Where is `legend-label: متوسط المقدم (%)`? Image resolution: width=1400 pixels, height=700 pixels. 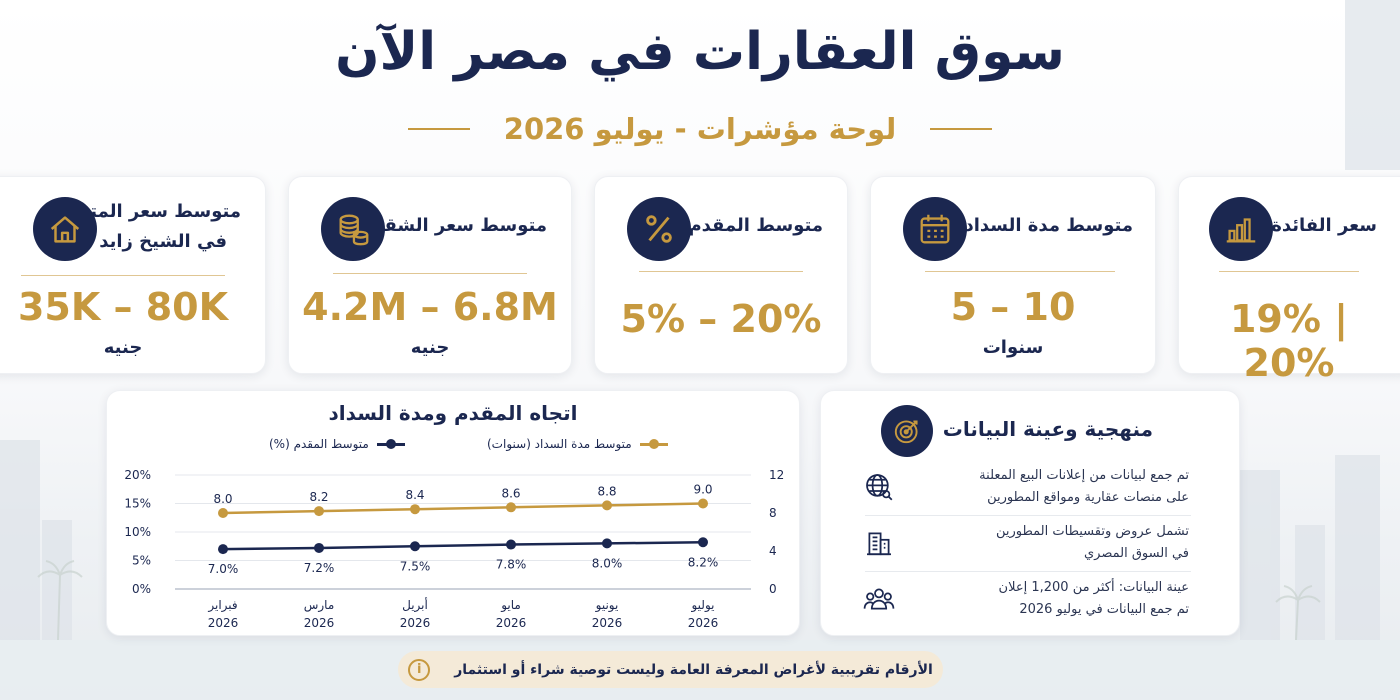 legend-label: متوسط المقدم (%) is located at coordinates (319, 444).